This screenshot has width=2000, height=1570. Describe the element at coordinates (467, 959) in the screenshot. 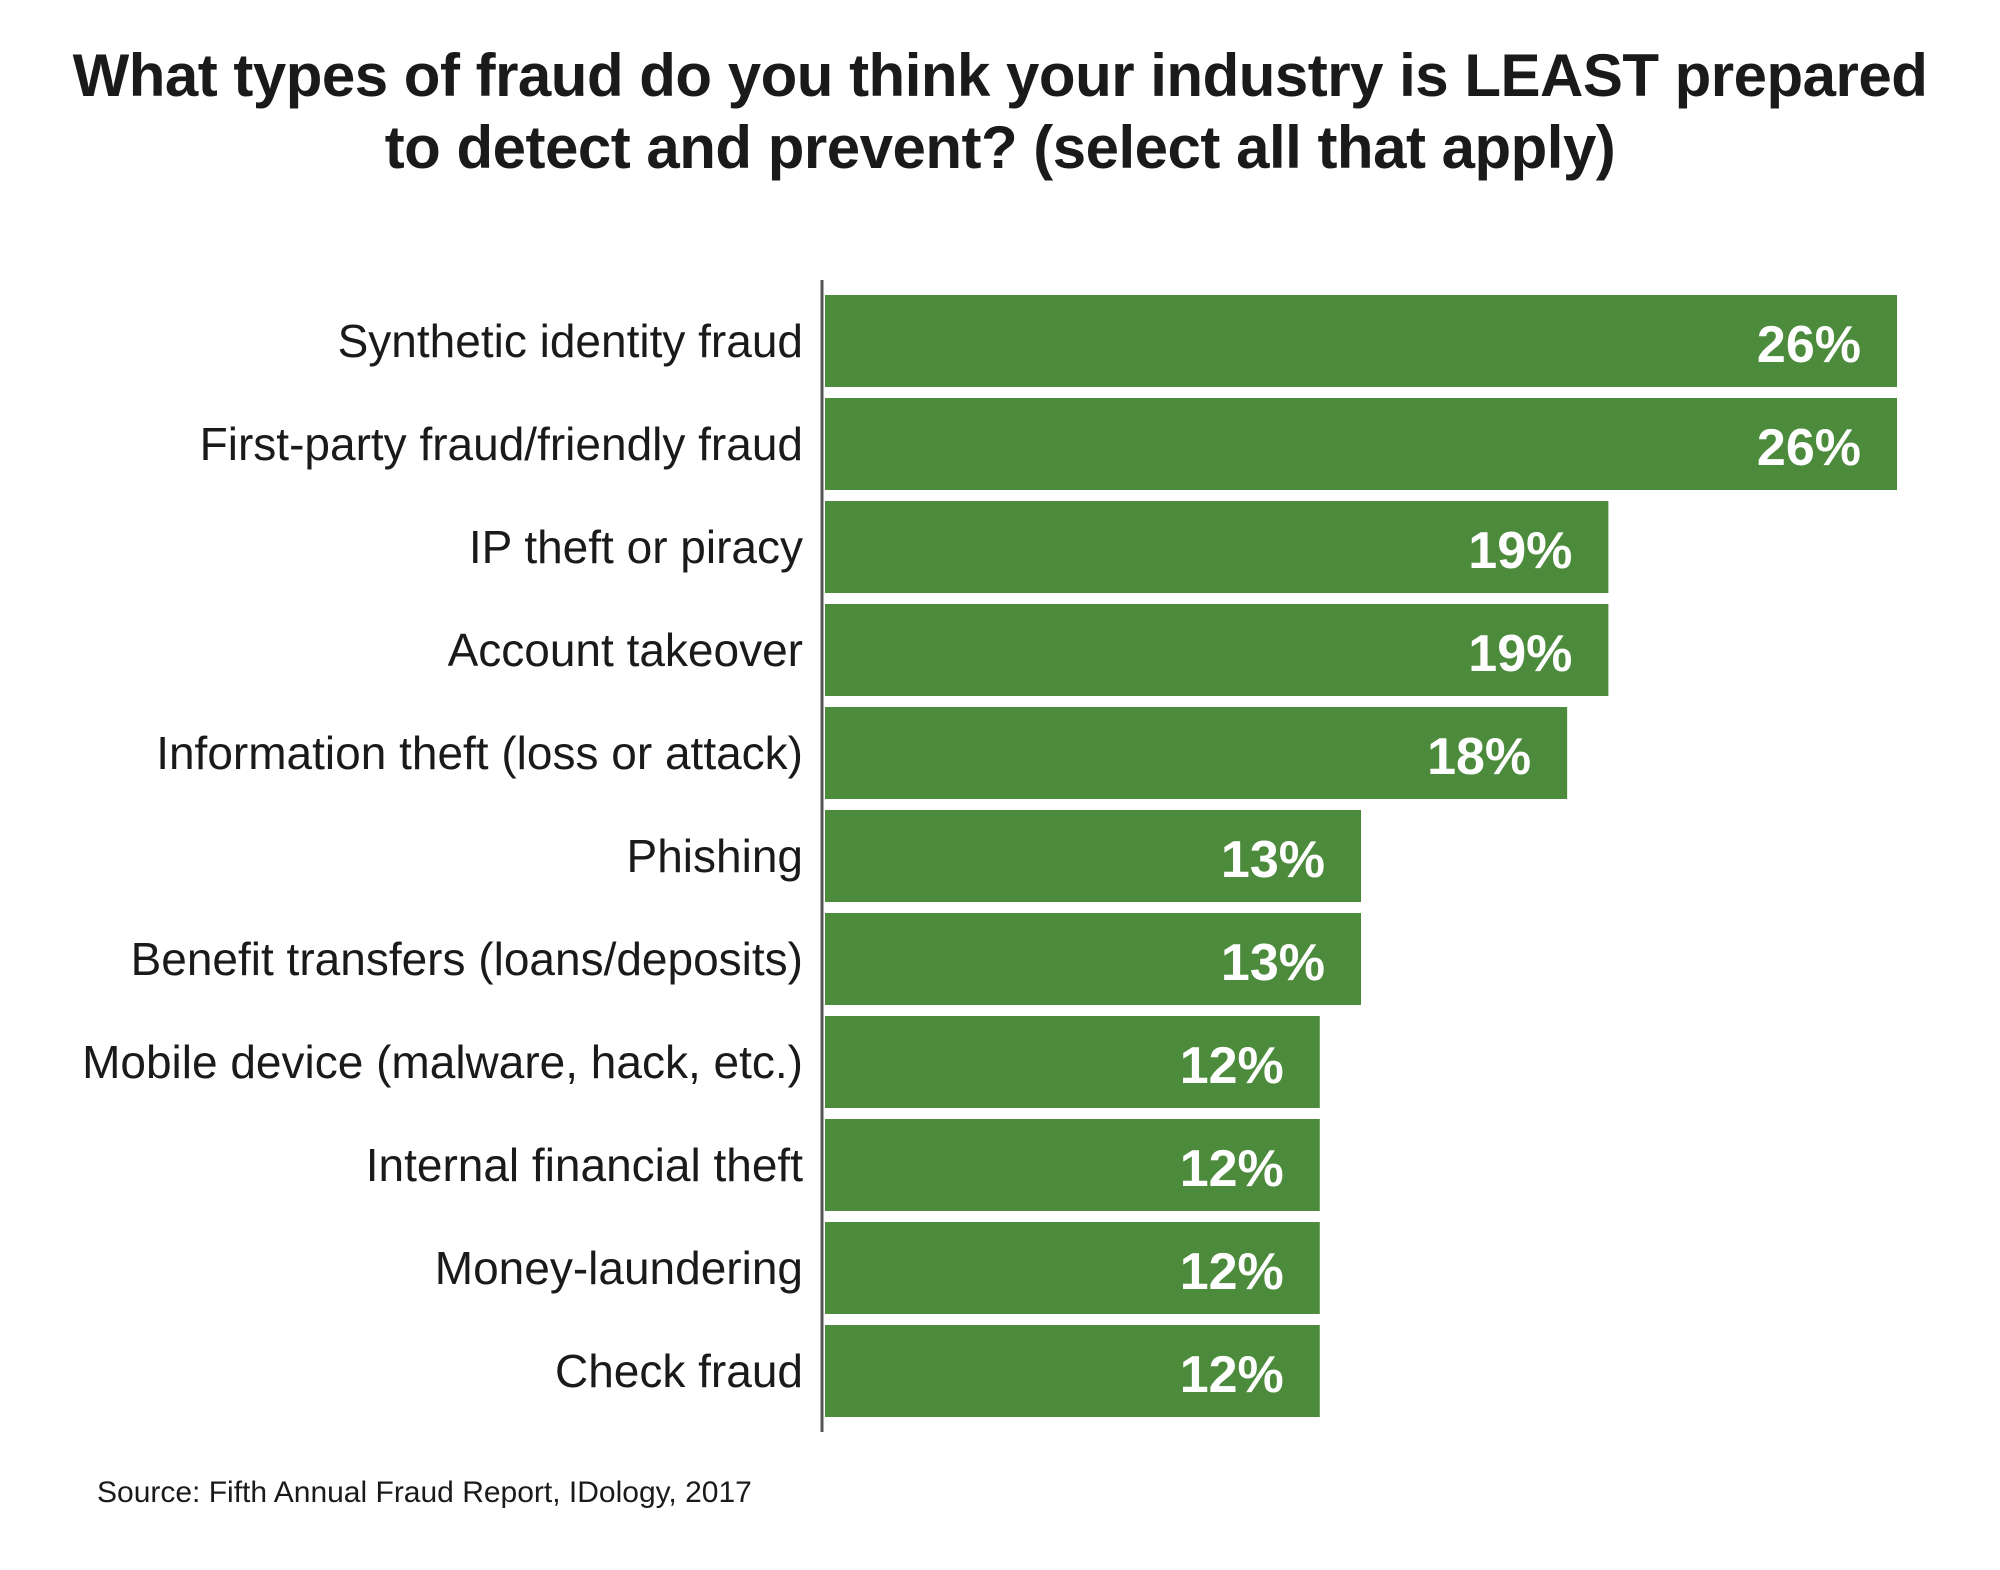

I see `category-label: Benefit transfers (loans/deposits)` at that location.